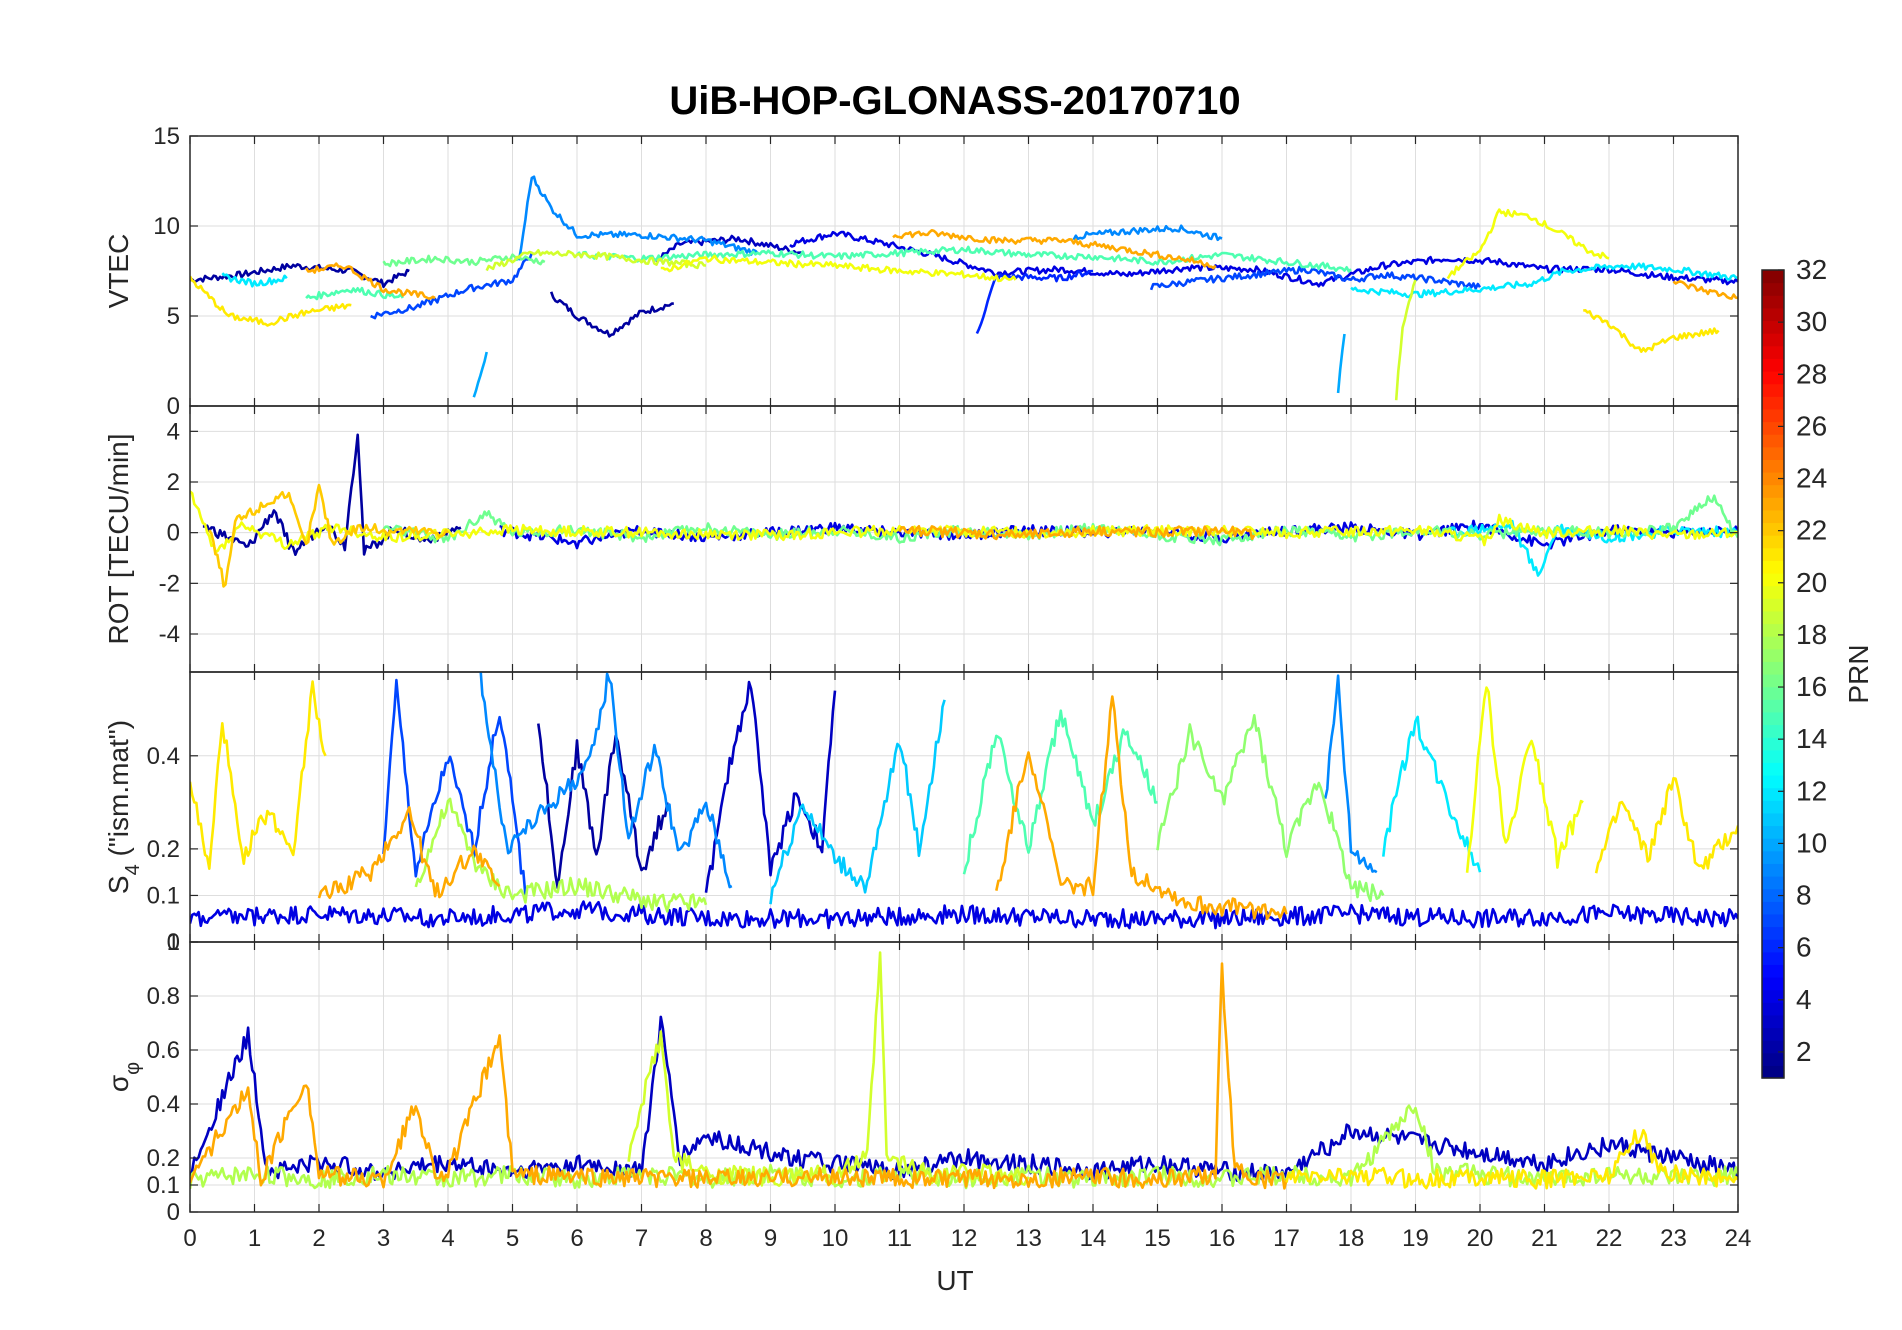 The image size is (1902, 1330). I want to click on x-tick-label: 21, so click(1544, 1238).